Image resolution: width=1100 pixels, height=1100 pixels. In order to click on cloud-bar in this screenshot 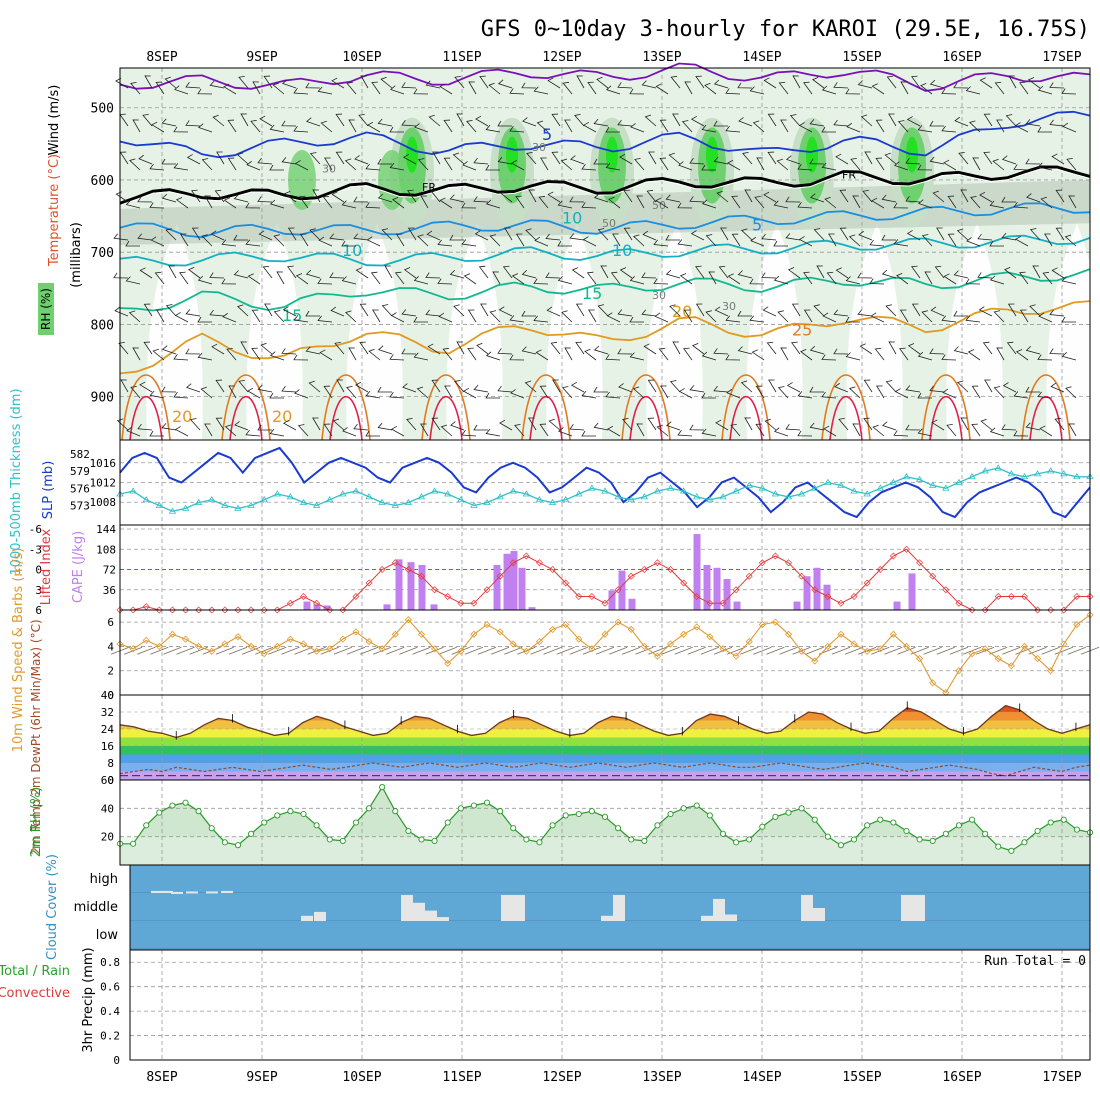, I will do `click(819, 914)`.